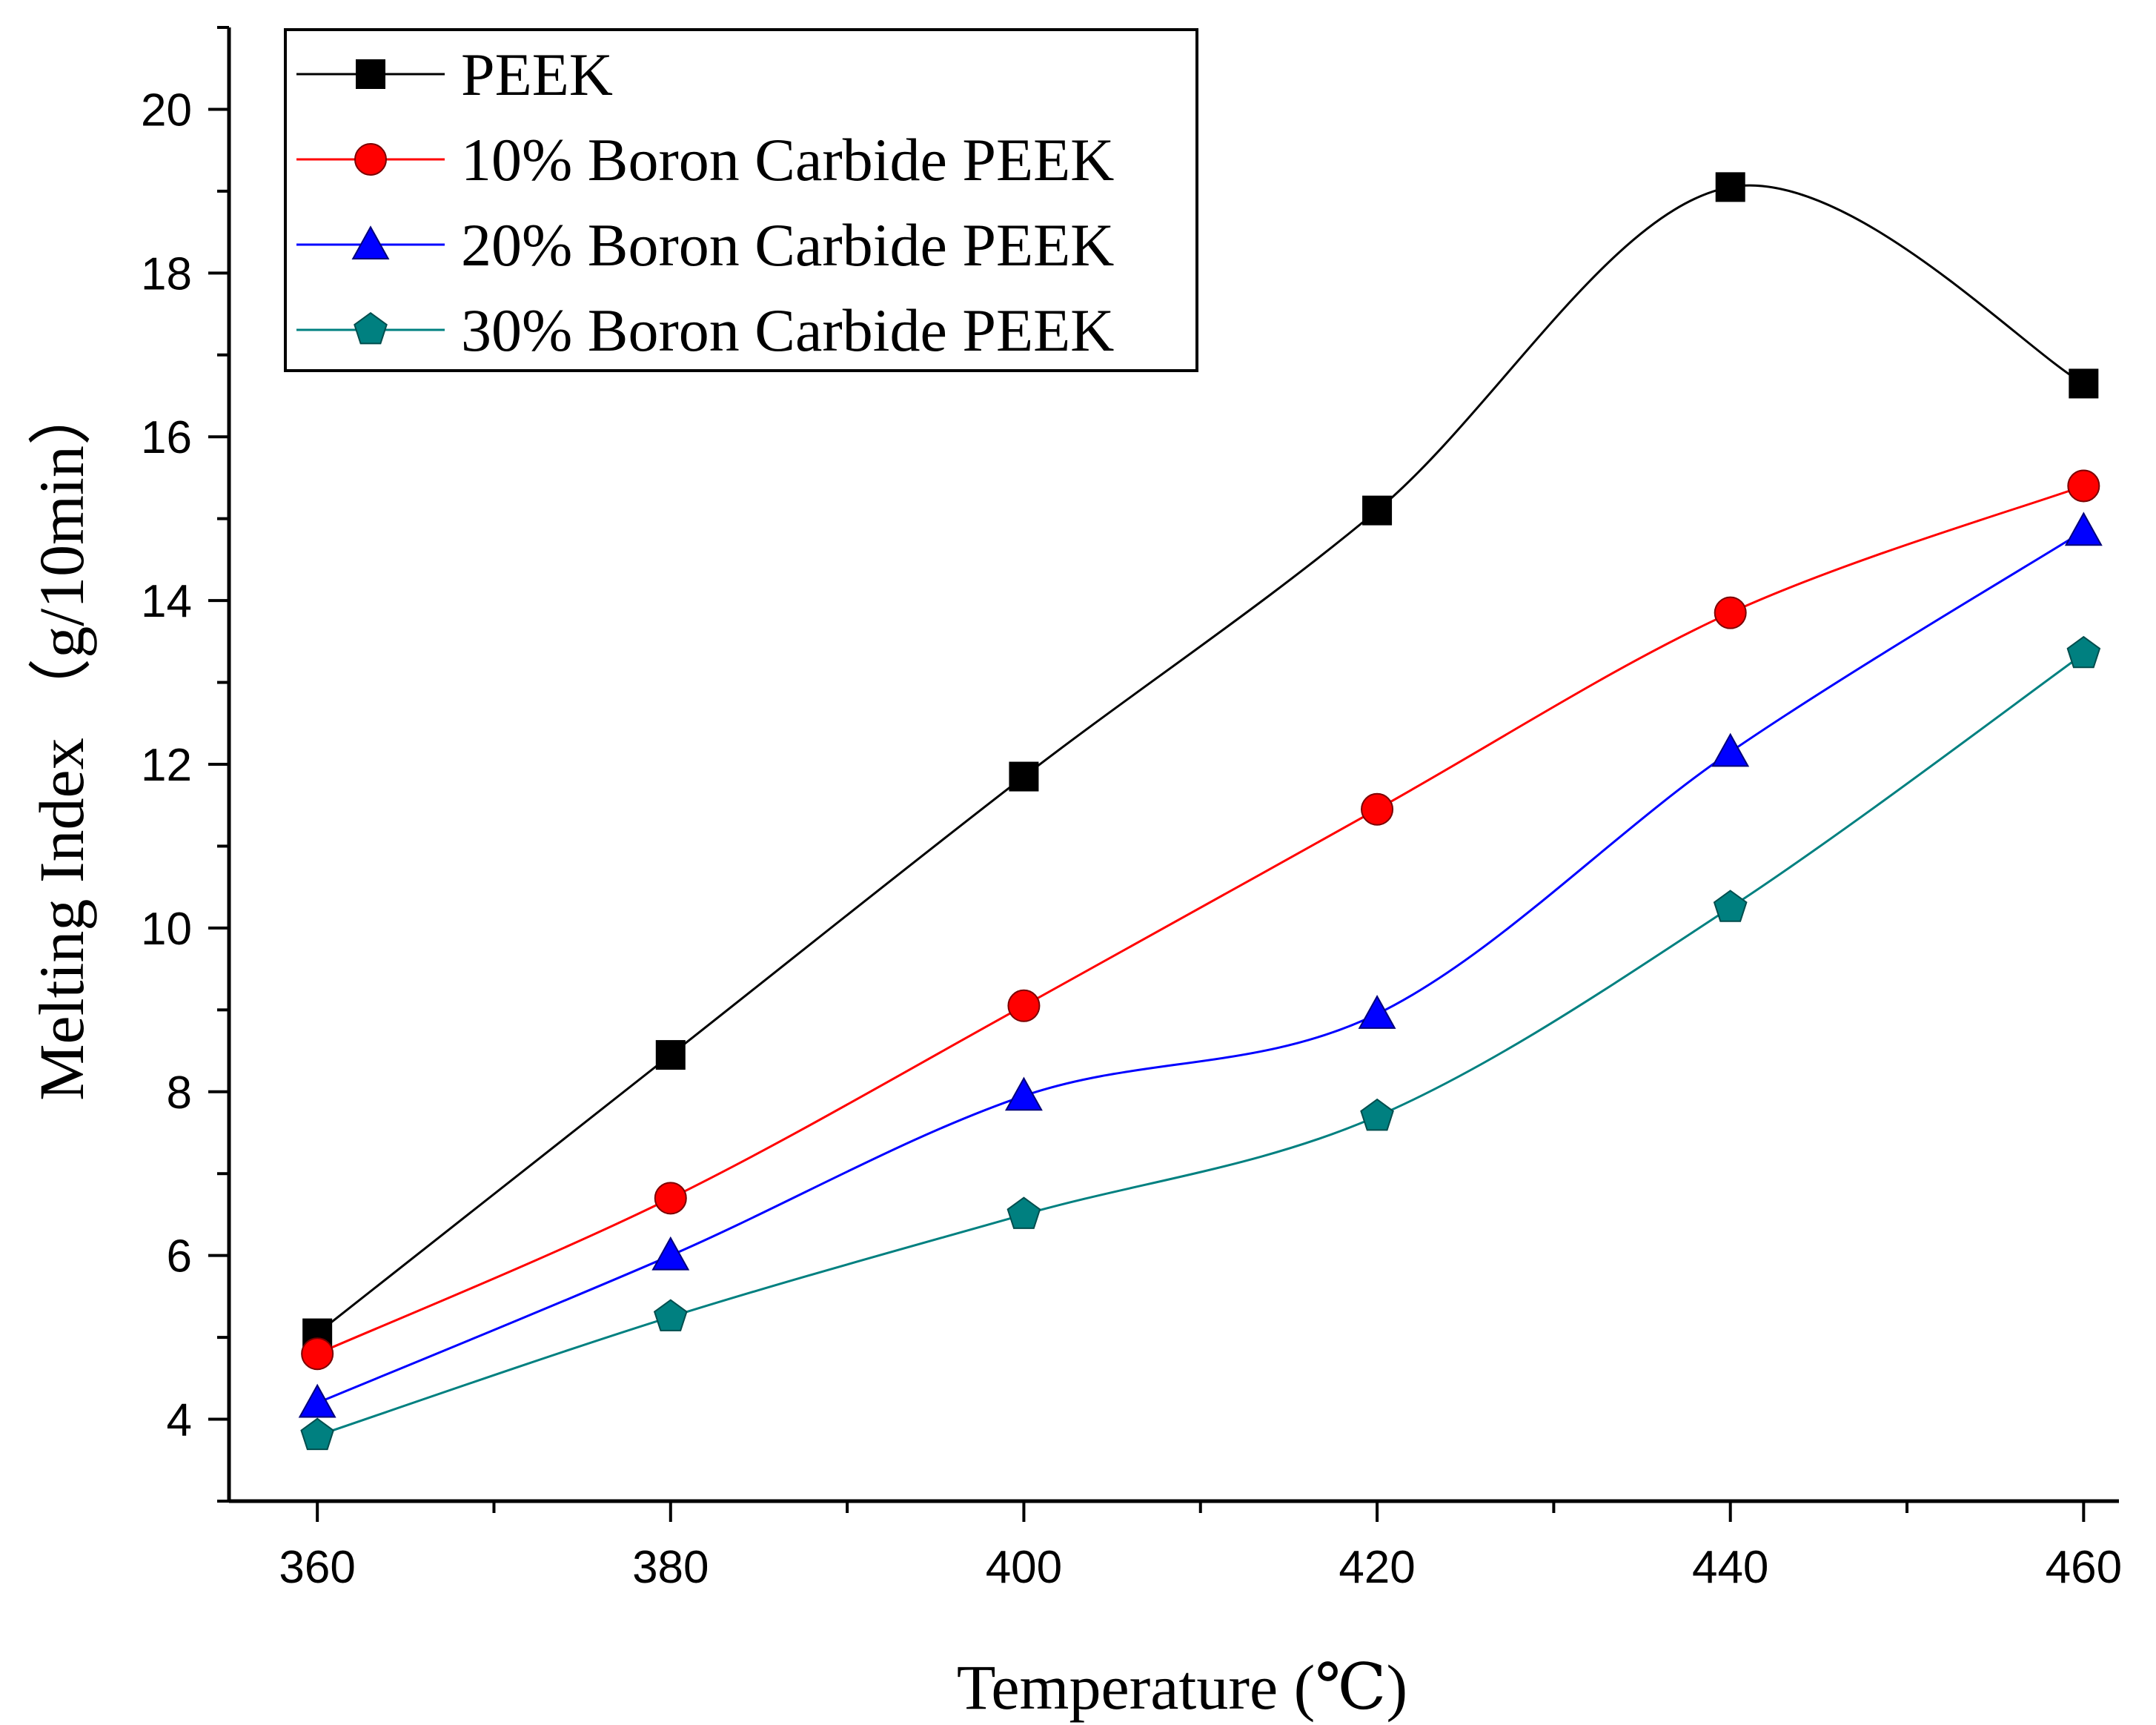  What do you see at coordinates (166, 601) in the screenshot?
I see `y-tick-label: 14` at bounding box center [166, 601].